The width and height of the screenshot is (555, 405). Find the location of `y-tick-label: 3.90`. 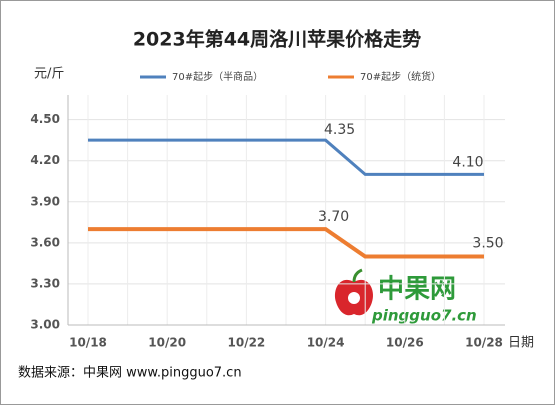

y-tick-label: 3.90 is located at coordinates (45, 201).